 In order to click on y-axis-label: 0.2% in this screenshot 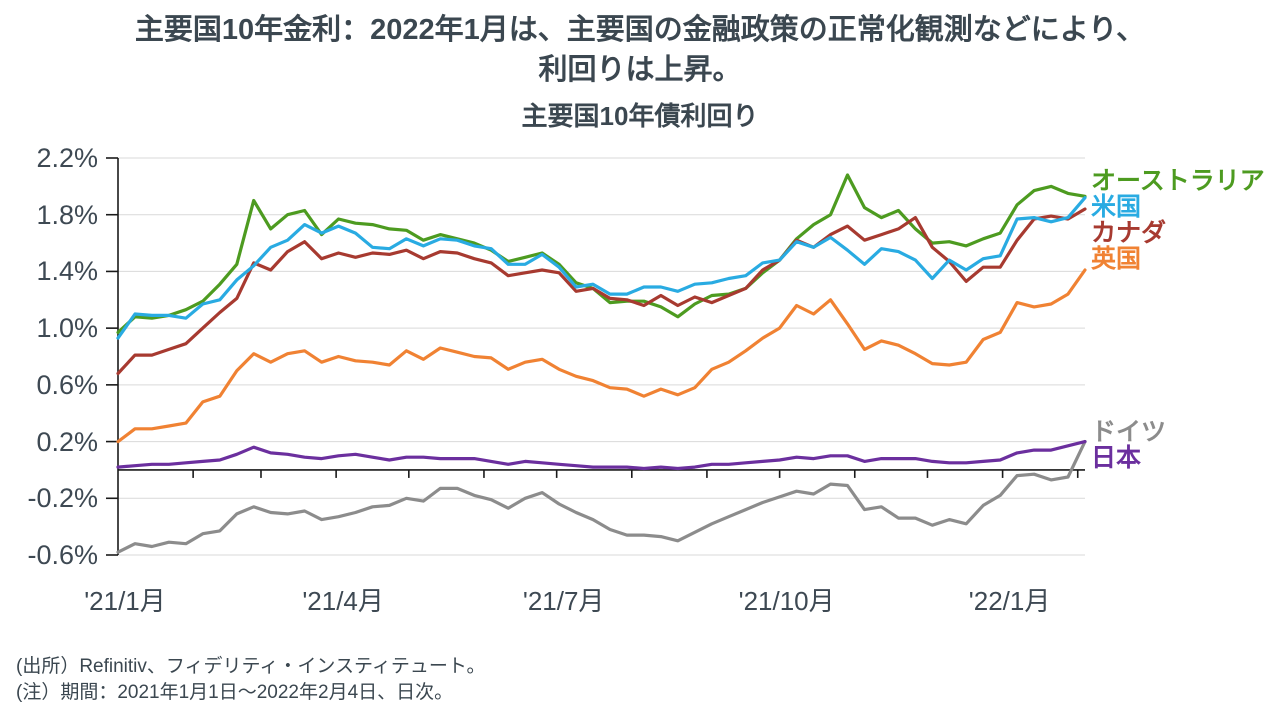, I will do `click(67, 441)`.